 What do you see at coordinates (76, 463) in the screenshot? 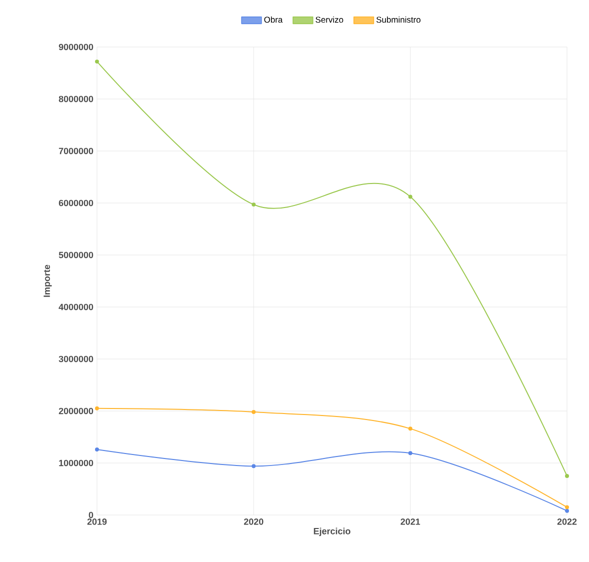
I see `y-tick-label: 1000000` at bounding box center [76, 463].